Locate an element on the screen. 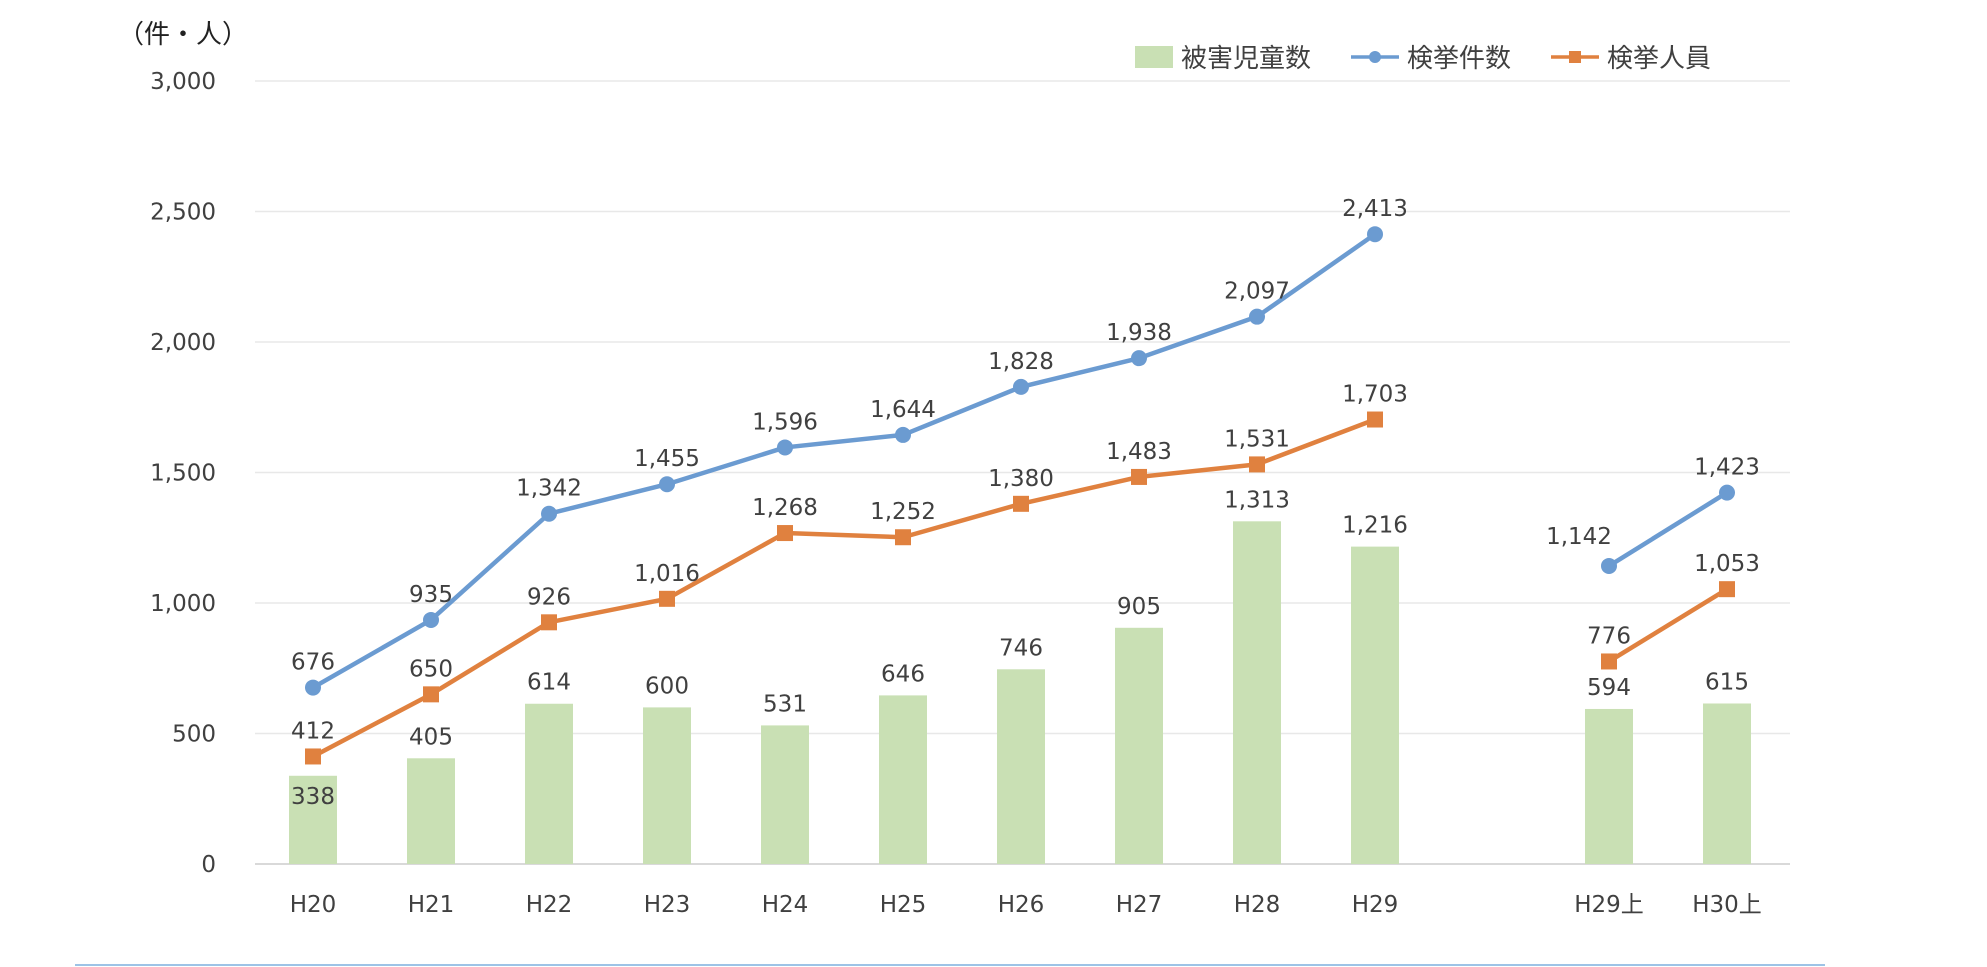 The width and height of the screenshot is (1987, 967). data-label-cases: 1,142 is located at coordinates (1579, 537).